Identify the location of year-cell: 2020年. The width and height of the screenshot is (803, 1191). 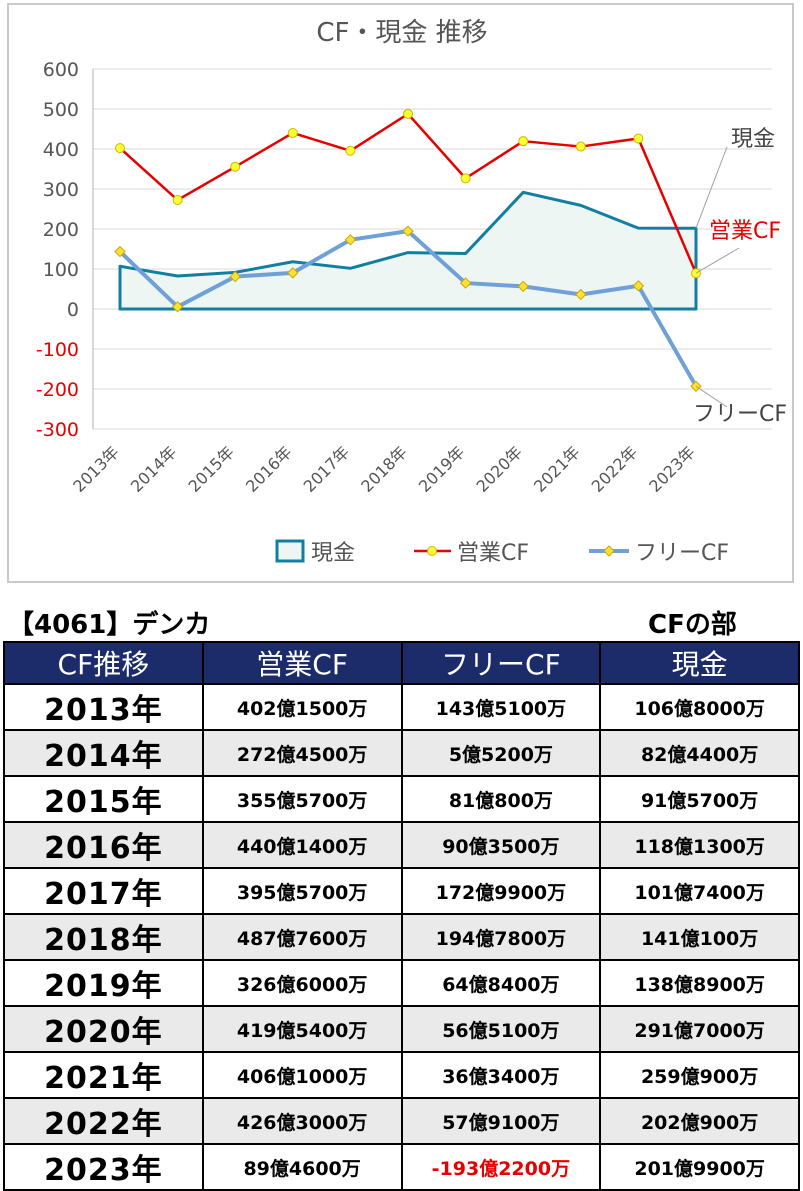
(103, 1029).